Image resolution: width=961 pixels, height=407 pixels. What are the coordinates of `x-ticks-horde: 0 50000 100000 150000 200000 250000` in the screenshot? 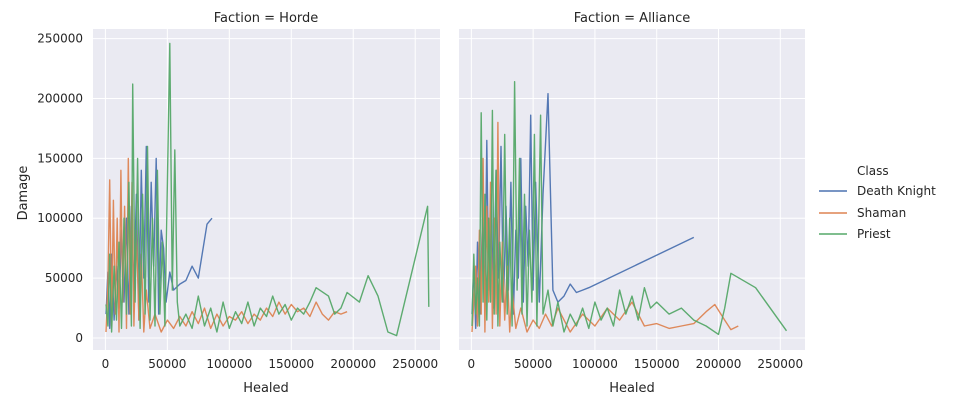 It's located at (270, 364).